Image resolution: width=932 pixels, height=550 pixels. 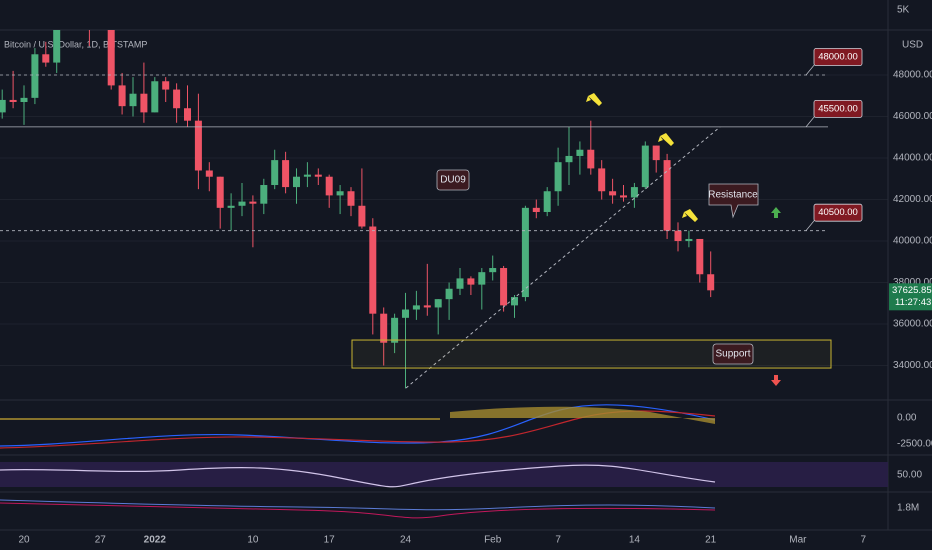 What do you see at coordinates (24, 540) in the screenshot?
I see `x-tick-label: 20` at bounding box center [24, 540].